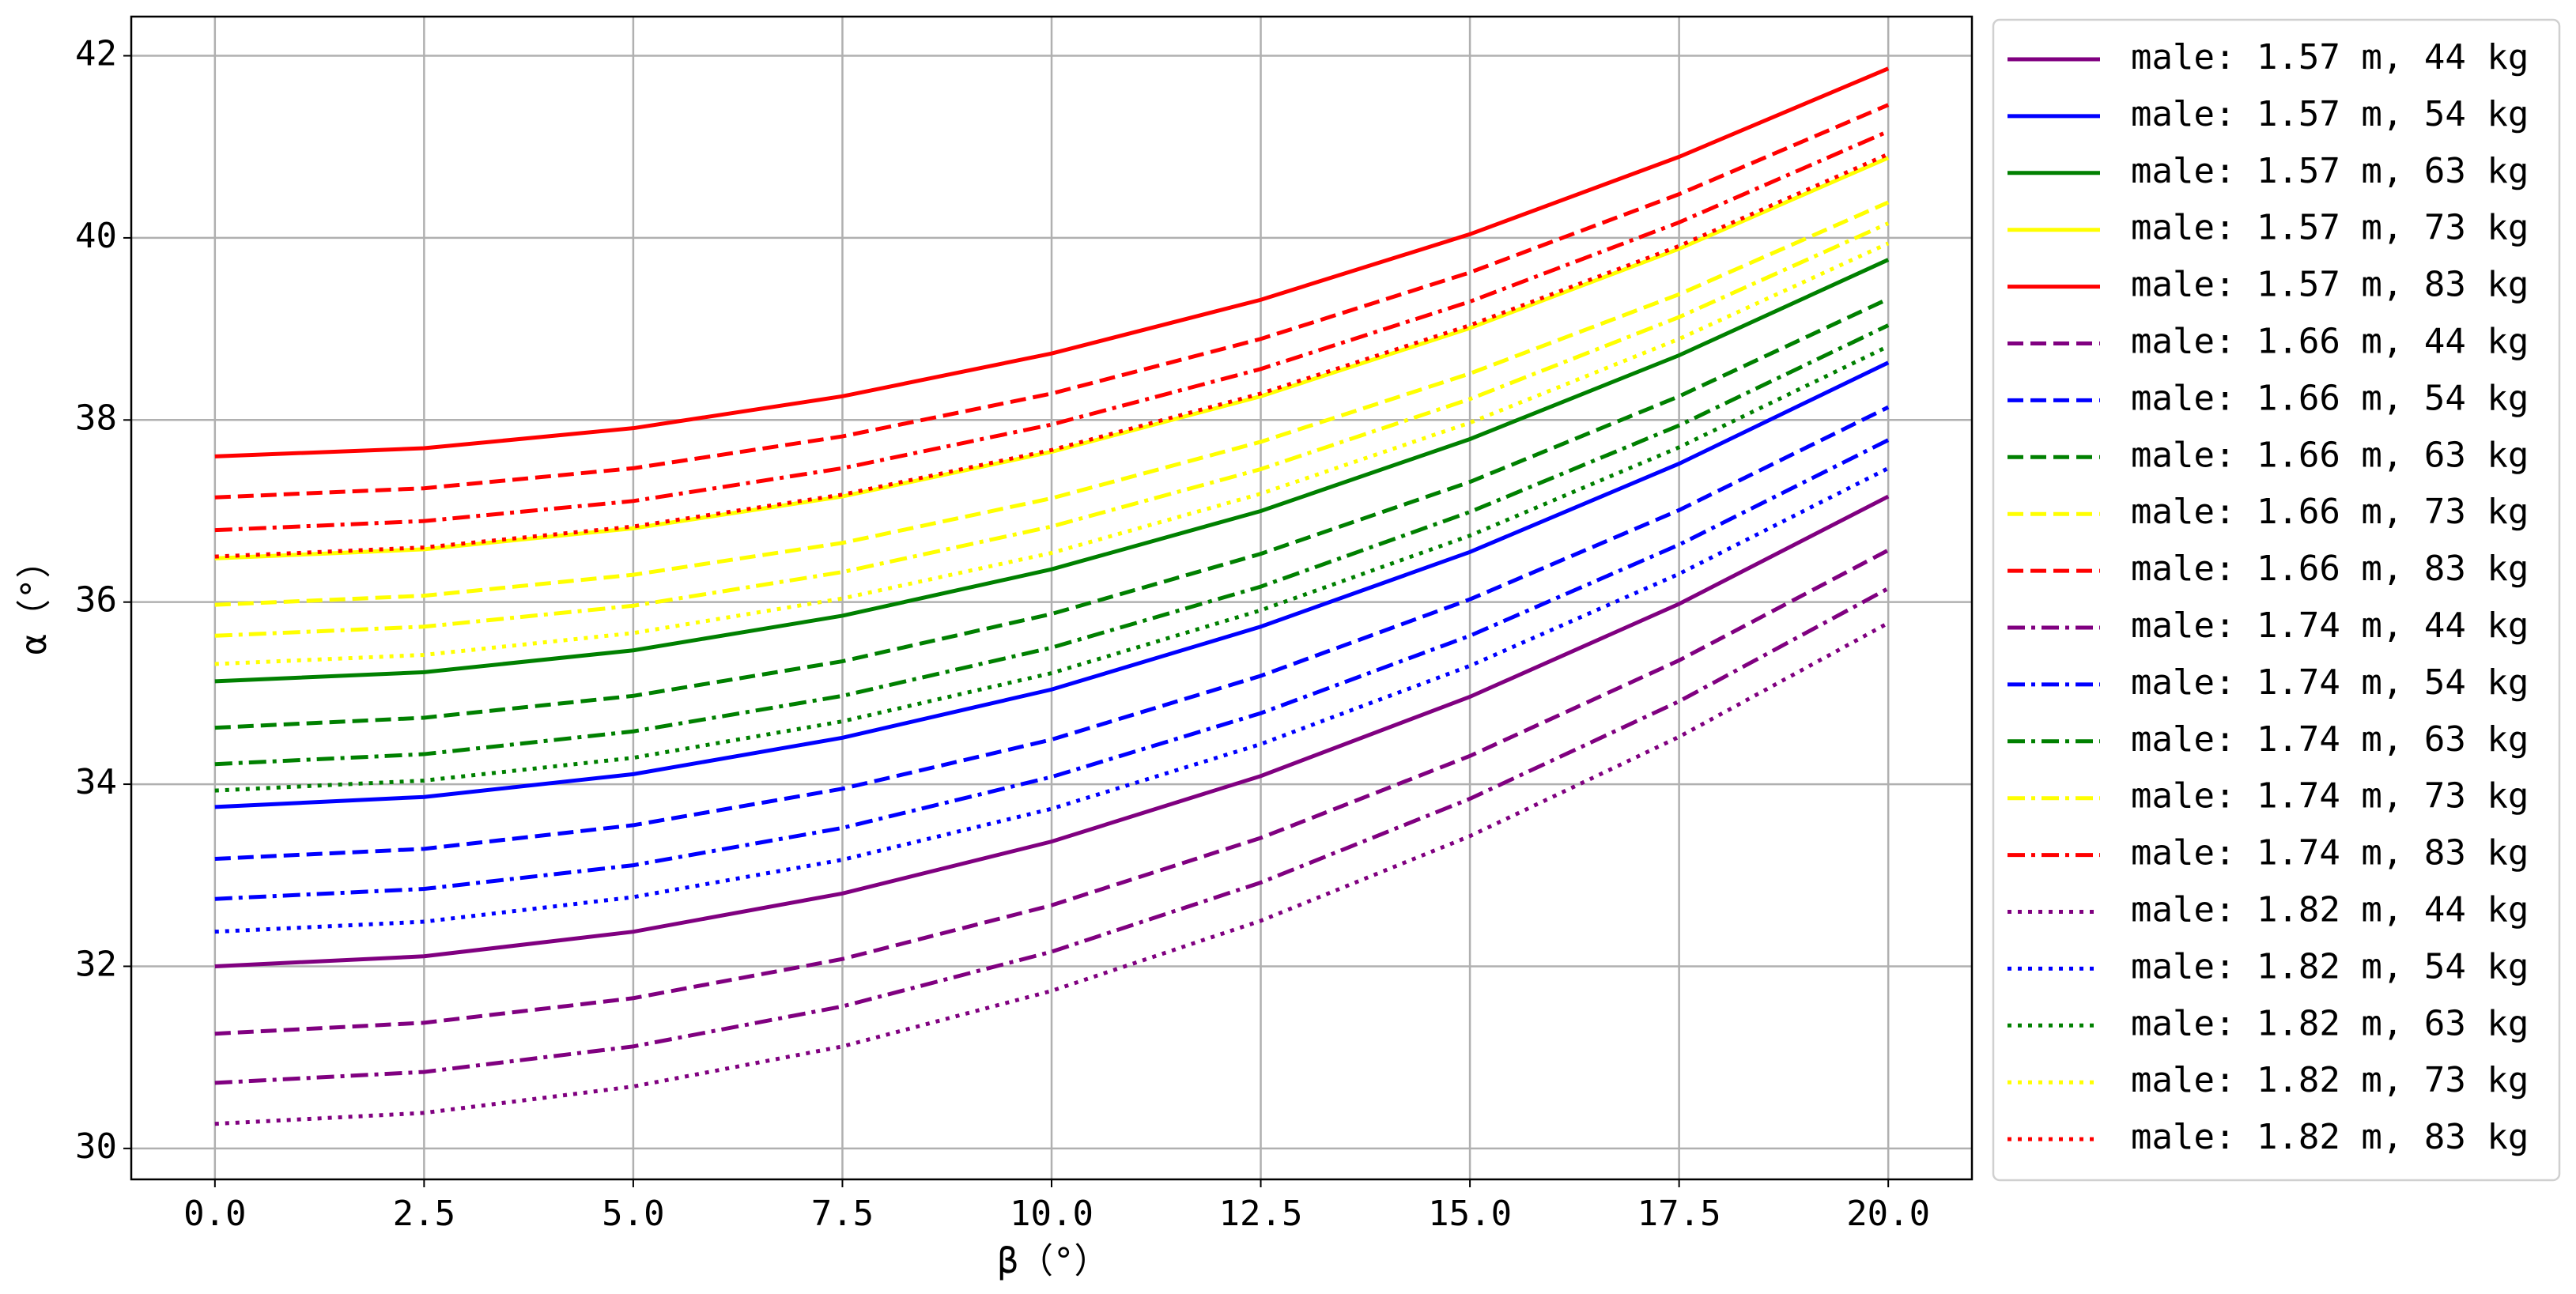 This screenshot has width=2576, height=1294. What do you see at coordinates (96, 964) in the screenshot?
I see `y-tick-label: 32` at bounding box center [96, 964].